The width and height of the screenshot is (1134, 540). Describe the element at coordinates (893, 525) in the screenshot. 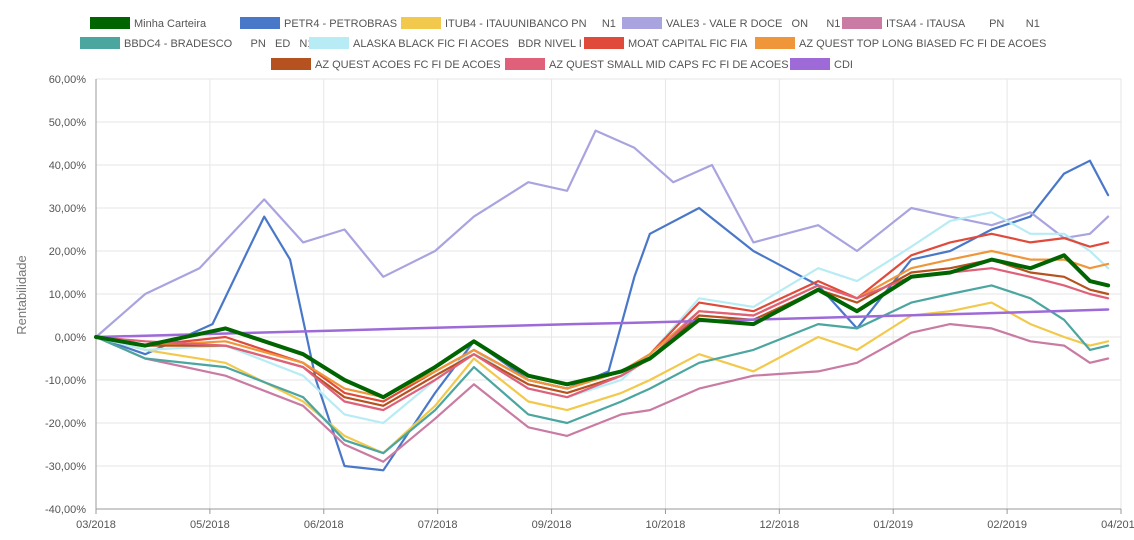

I see `x-tick-label: 01/2019` at that location.